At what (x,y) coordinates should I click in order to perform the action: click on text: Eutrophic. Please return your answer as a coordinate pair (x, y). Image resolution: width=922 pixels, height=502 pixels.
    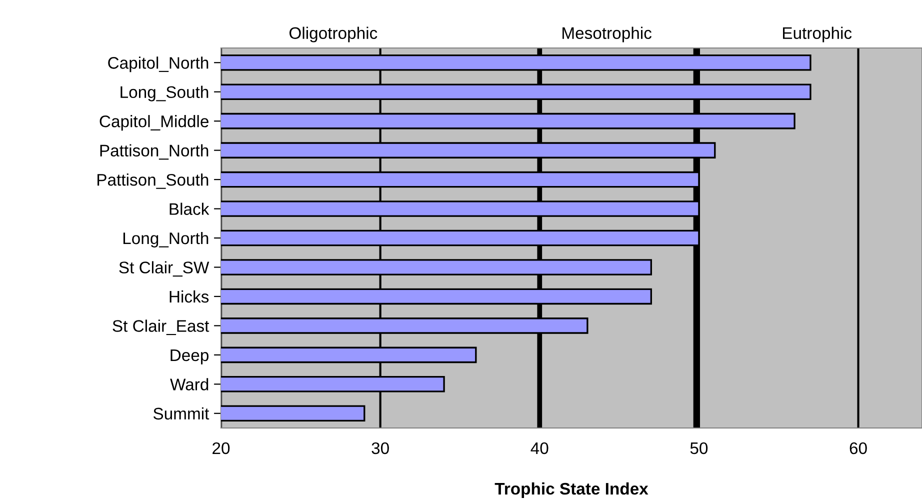
    Looking at the image, I should click on (817, 34).